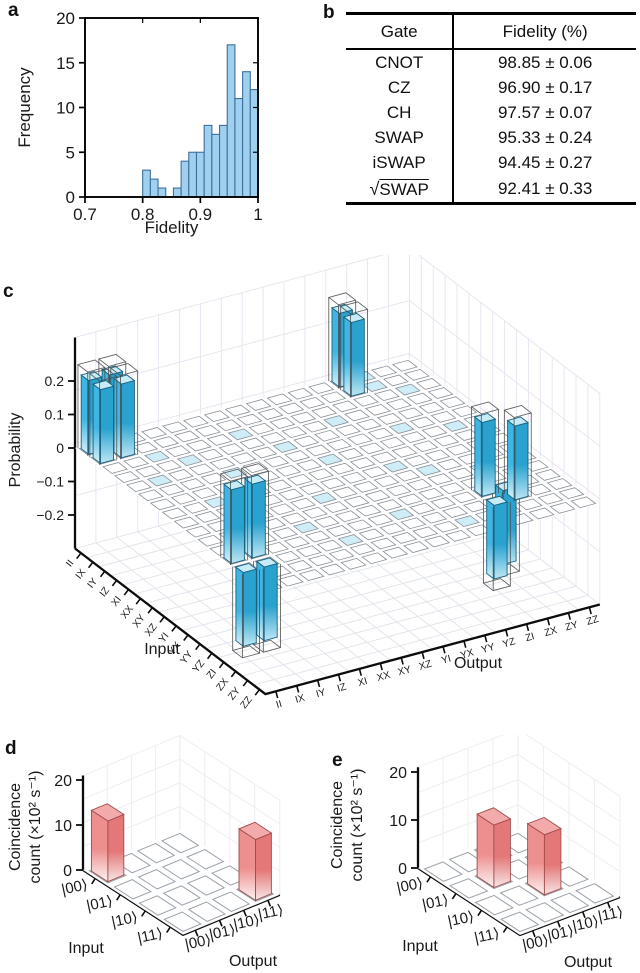 This screenshot has width=640, height=973. What do you see at coordinates (491, 62) in the screenshot?
I see `table-row: CNOT 98.85 ± 0.06` at bounding box center [491, 62].